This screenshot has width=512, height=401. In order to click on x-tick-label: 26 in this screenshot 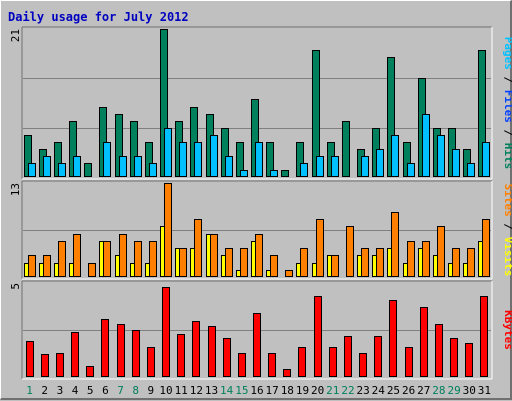, I will do `click(408, 390)`.